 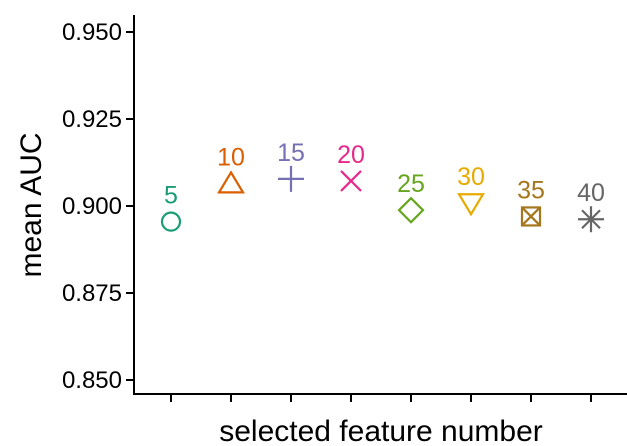 I want to click on point-label-15: 15, so click(x=291, y=153).